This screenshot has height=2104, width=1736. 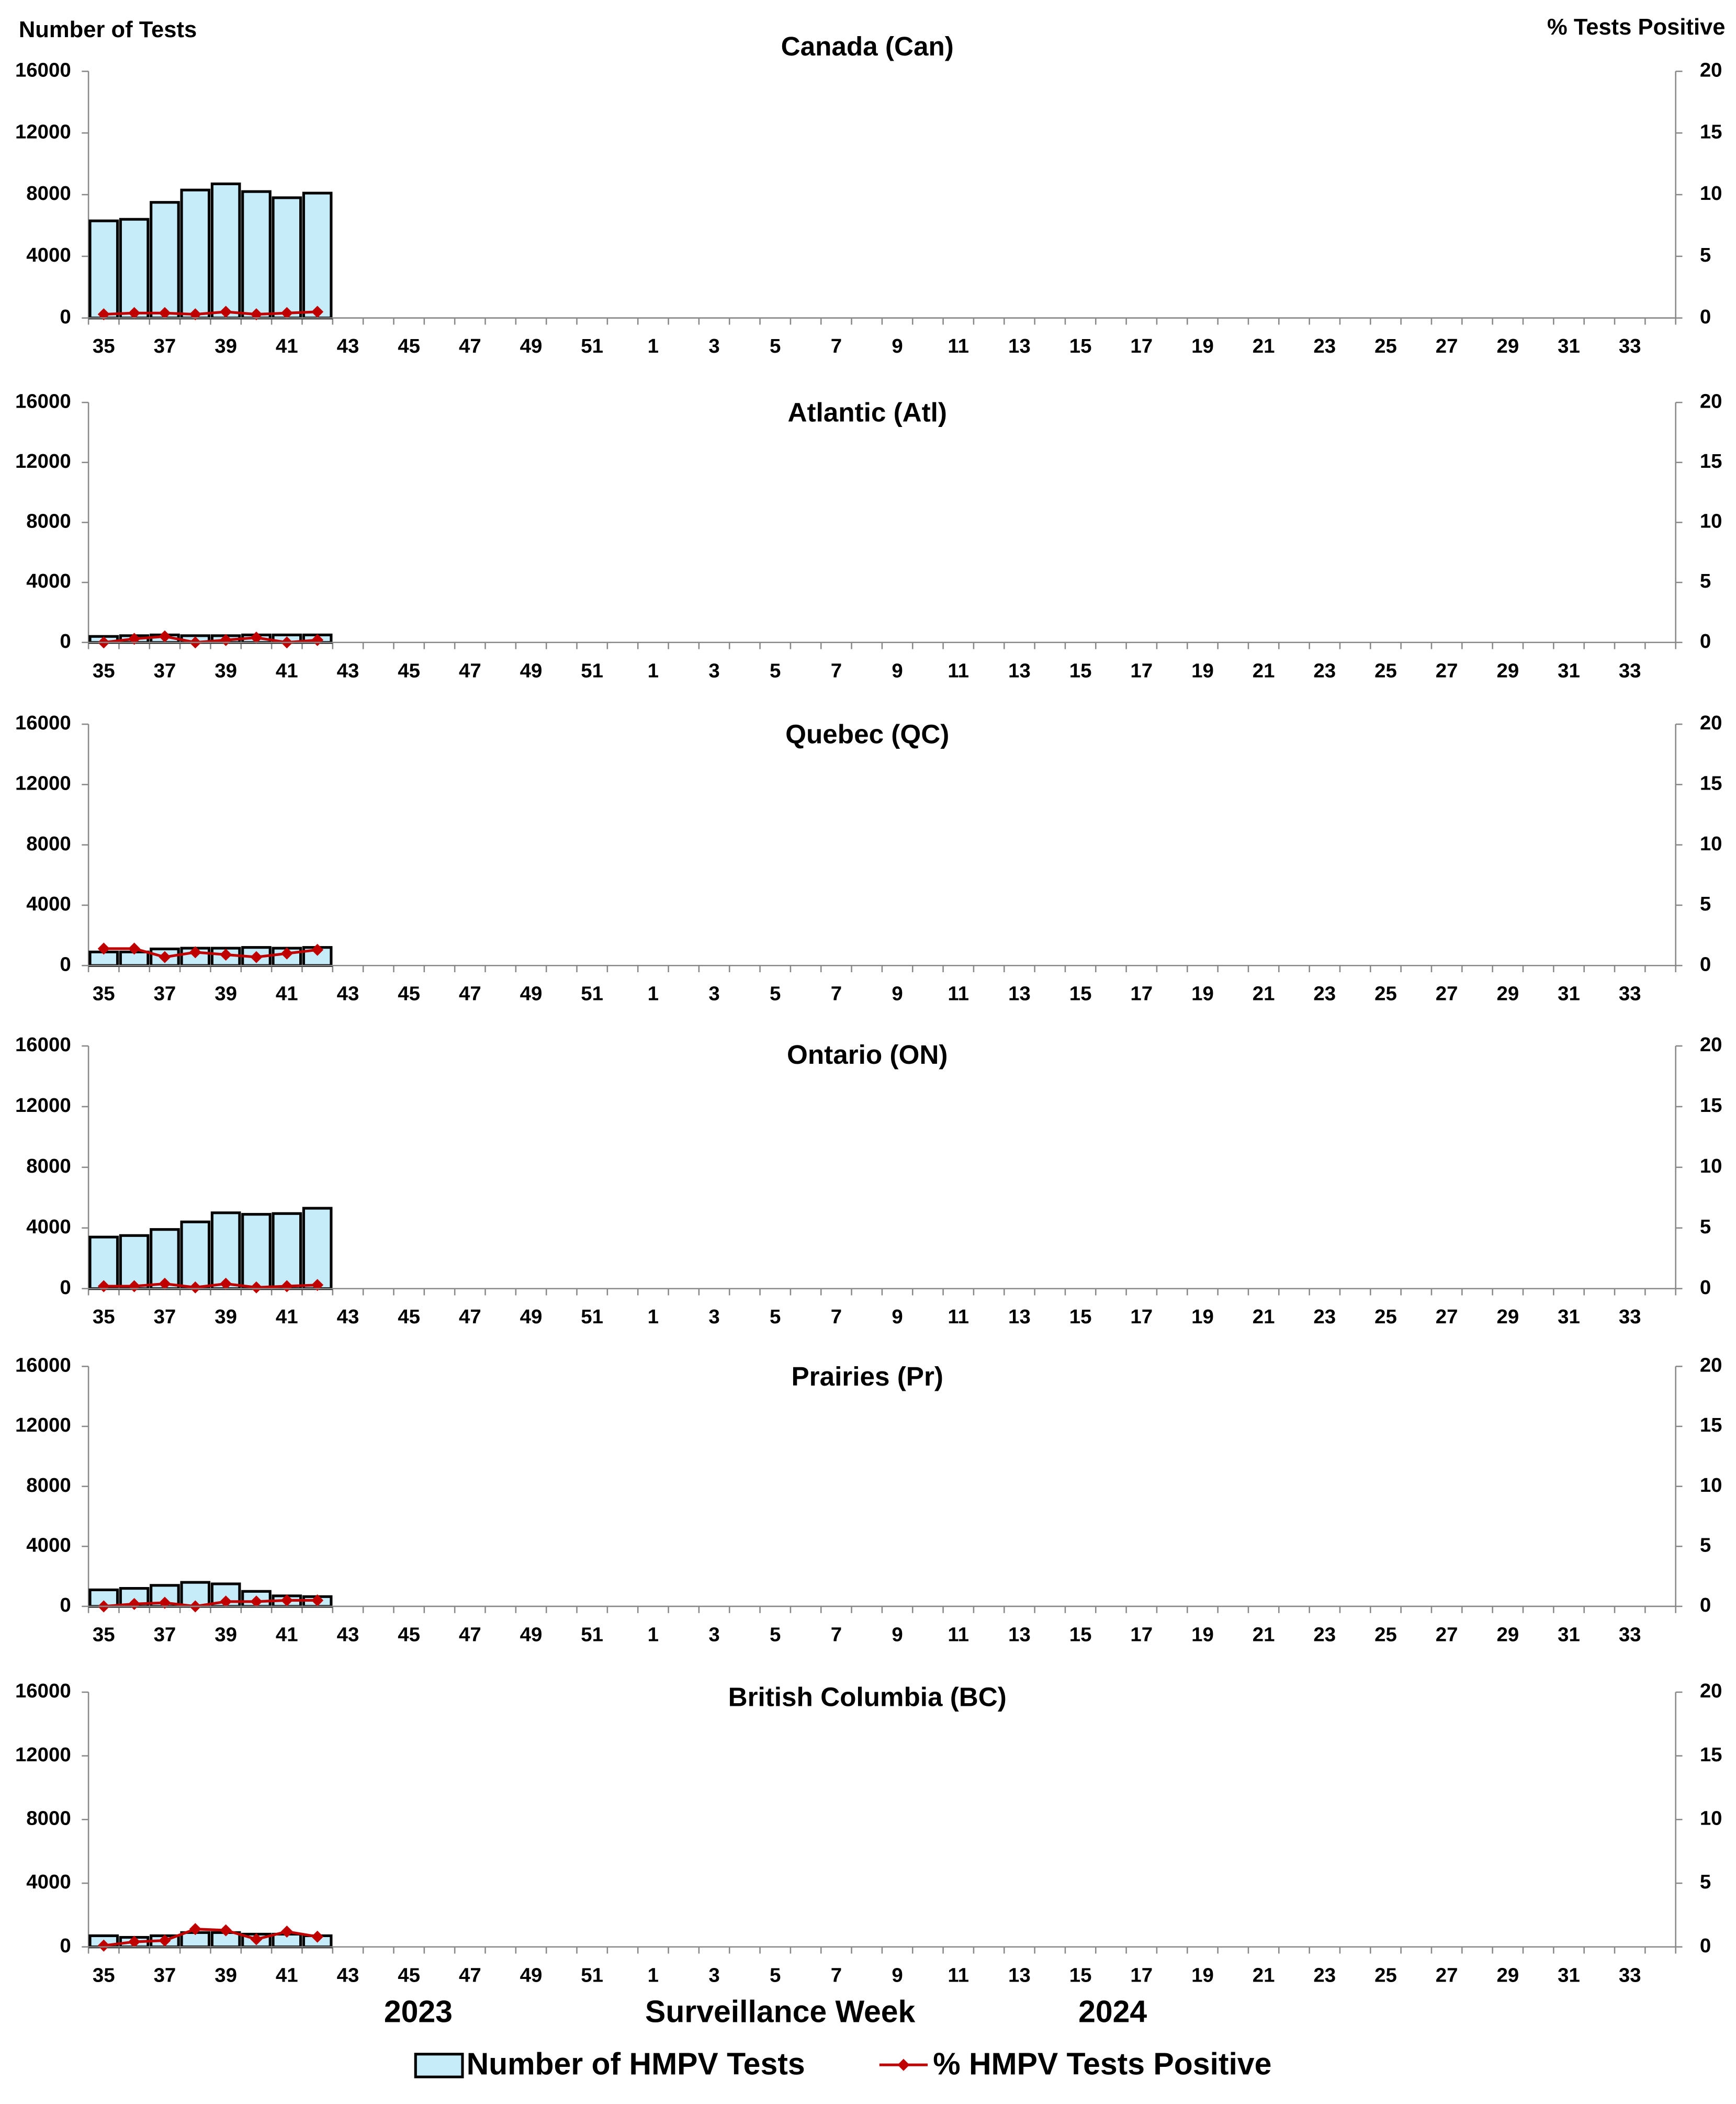 What do you see at coordinates (898, 670) in the screenshot?
I see `x-tick-label: 9` at bounding box center [898, 670].